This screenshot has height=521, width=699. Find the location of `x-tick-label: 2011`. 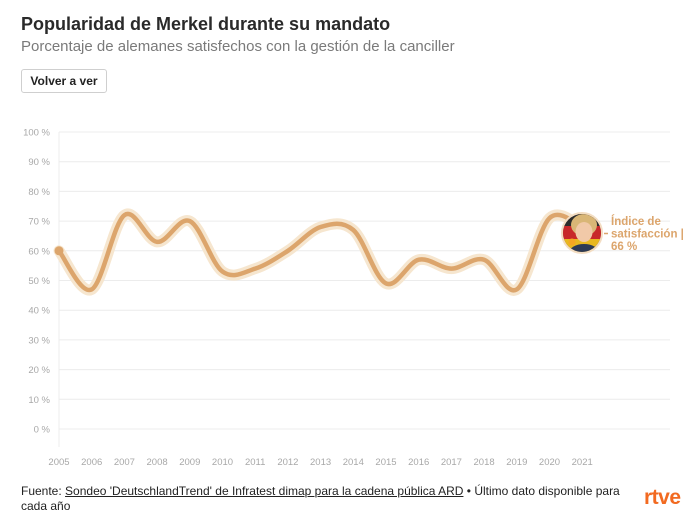

x-tick-label: 2011 is located at coordinates (255, 462).